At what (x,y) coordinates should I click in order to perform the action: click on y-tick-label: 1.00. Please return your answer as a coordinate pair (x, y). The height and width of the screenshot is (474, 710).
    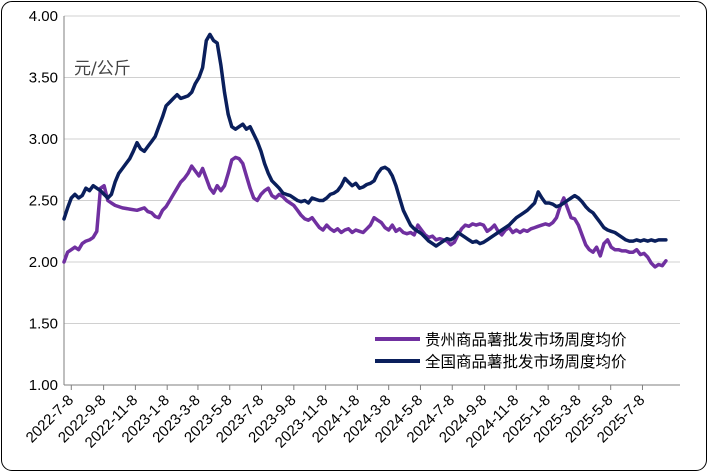
    Looking at the image, I should click on (43, 385).